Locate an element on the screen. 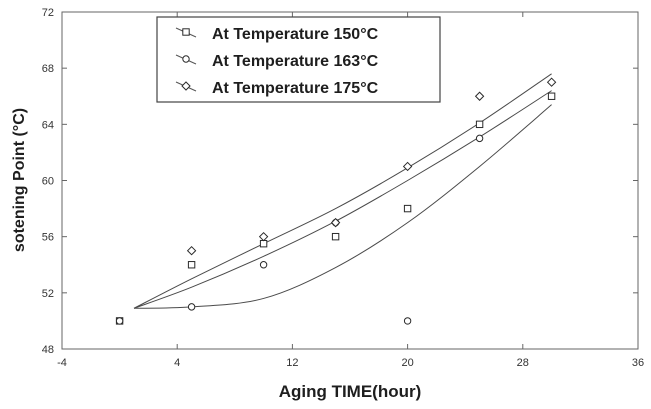  legend-label: At Temperature 163°C is located at coordinates (295, 61).